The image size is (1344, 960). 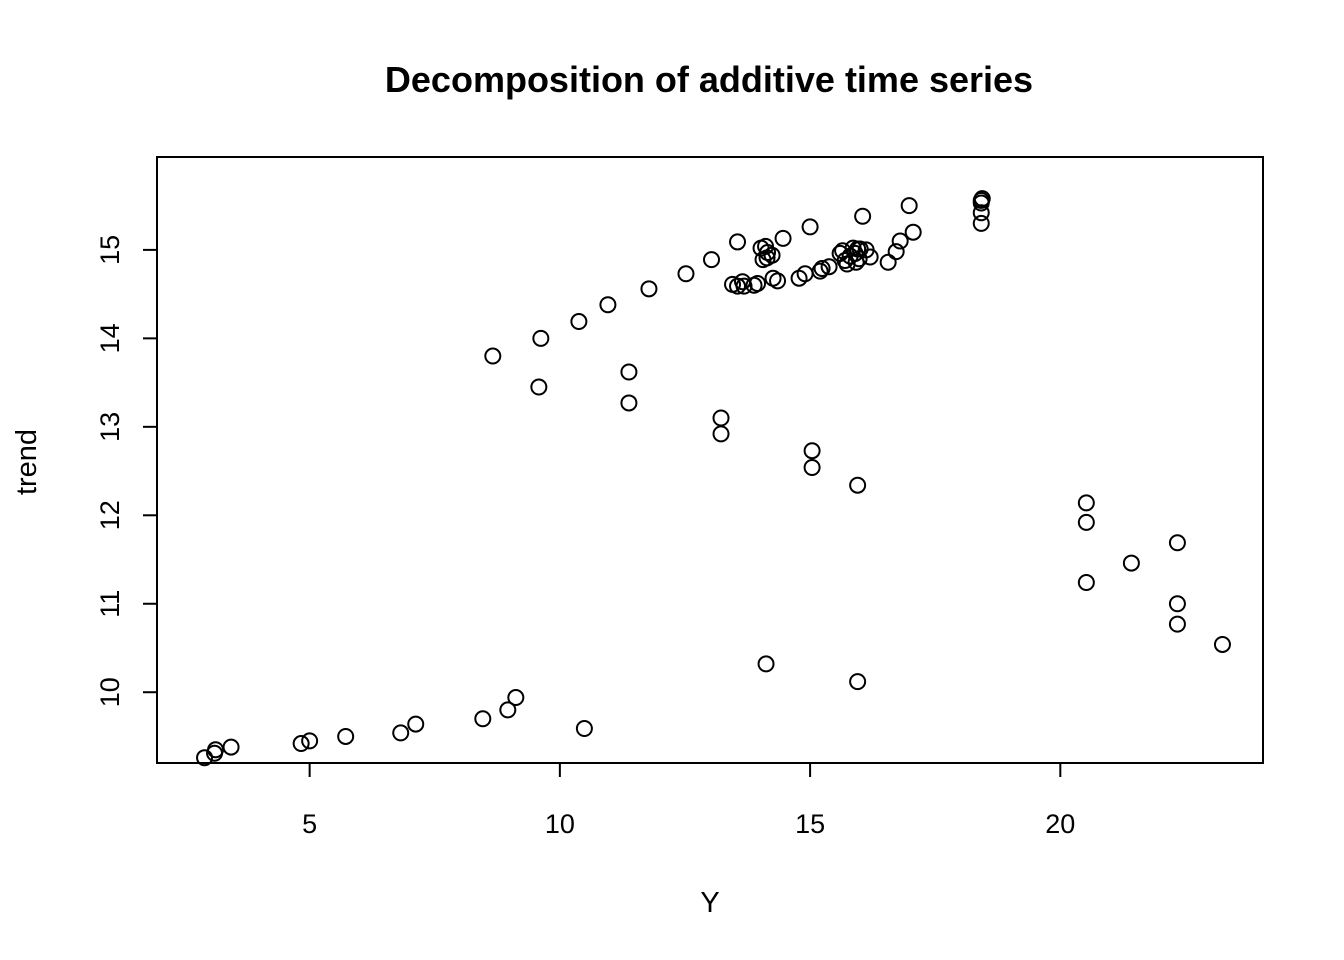 I want to click on x-tick-label: 10, so click(x=560, y=824).